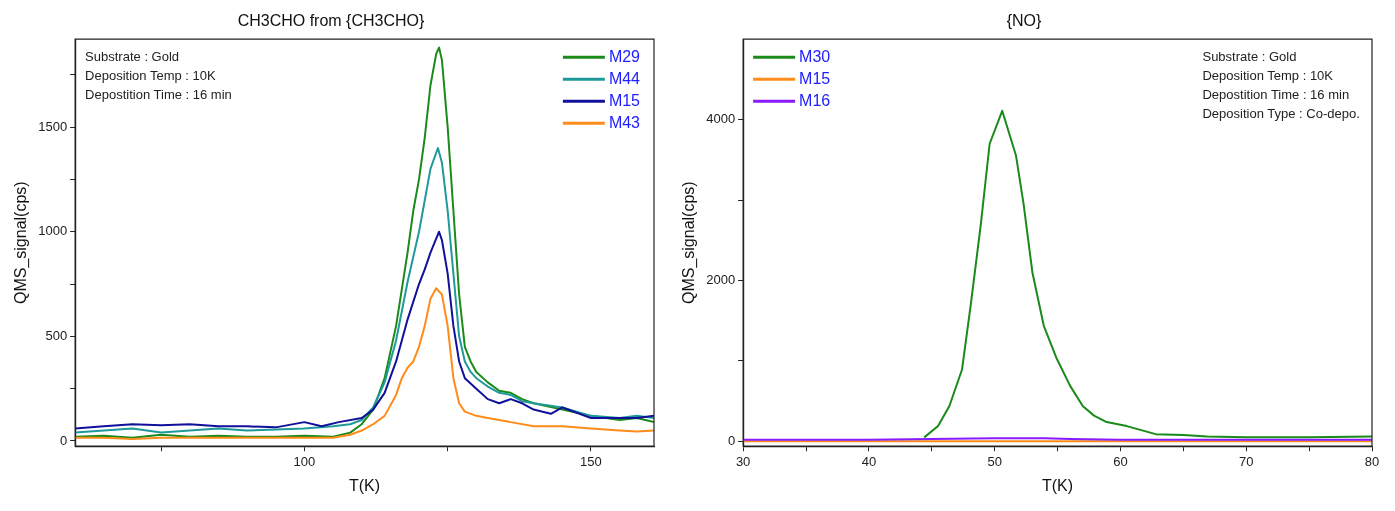  Describe the element at coordinates (1372, 461) in the screenshot. I see `x-tick-label: 80` at that location.